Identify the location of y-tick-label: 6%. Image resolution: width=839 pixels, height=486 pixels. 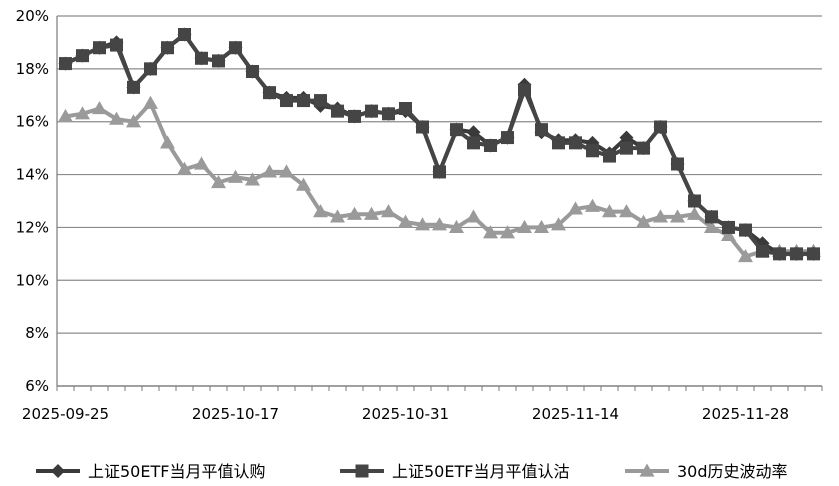
(37, 386).